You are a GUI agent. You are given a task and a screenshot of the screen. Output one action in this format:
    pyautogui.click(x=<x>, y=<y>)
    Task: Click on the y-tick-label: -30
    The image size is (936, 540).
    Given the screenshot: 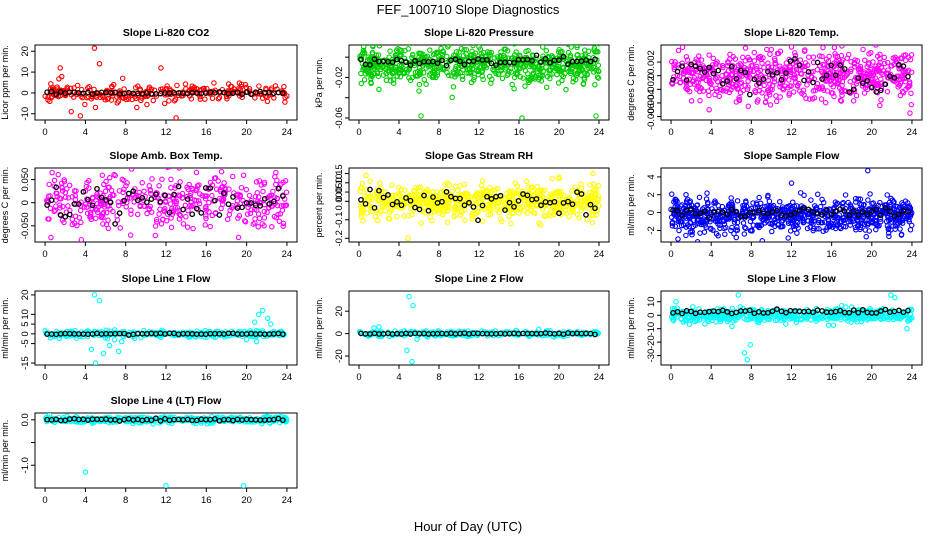 What is the action you would take?
    pyautogui.click(x=651, y=356)
    